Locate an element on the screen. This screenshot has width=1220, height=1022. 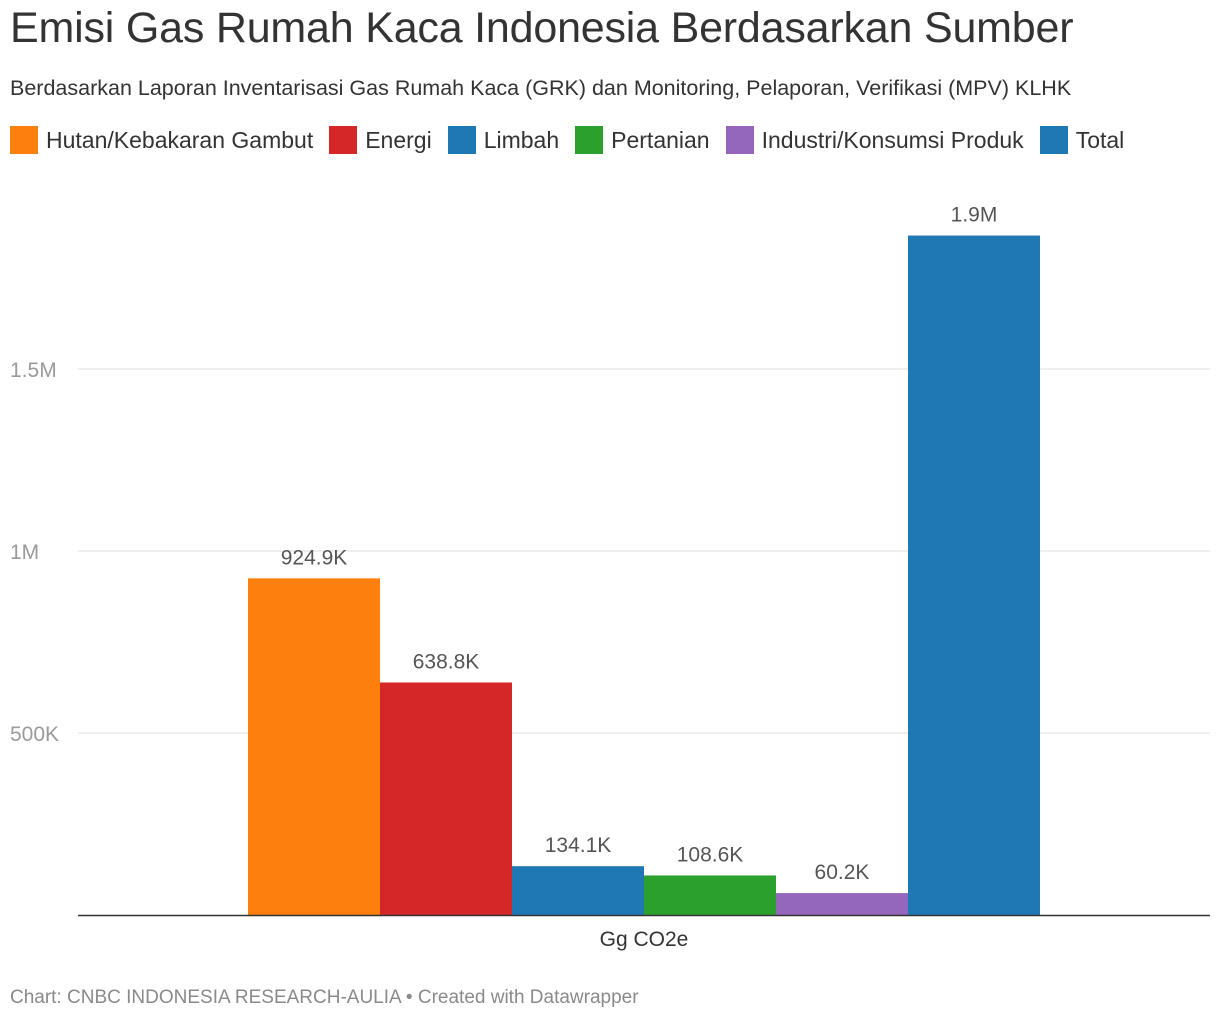
bar-value-label: 108.6K is located at coordinates (710, 854).